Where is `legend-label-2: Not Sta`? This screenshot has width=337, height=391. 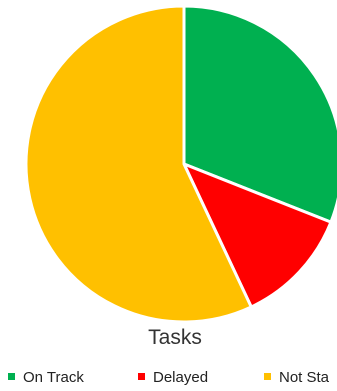
legend-label-2: Not Sta is located at coordinates (304, 377).